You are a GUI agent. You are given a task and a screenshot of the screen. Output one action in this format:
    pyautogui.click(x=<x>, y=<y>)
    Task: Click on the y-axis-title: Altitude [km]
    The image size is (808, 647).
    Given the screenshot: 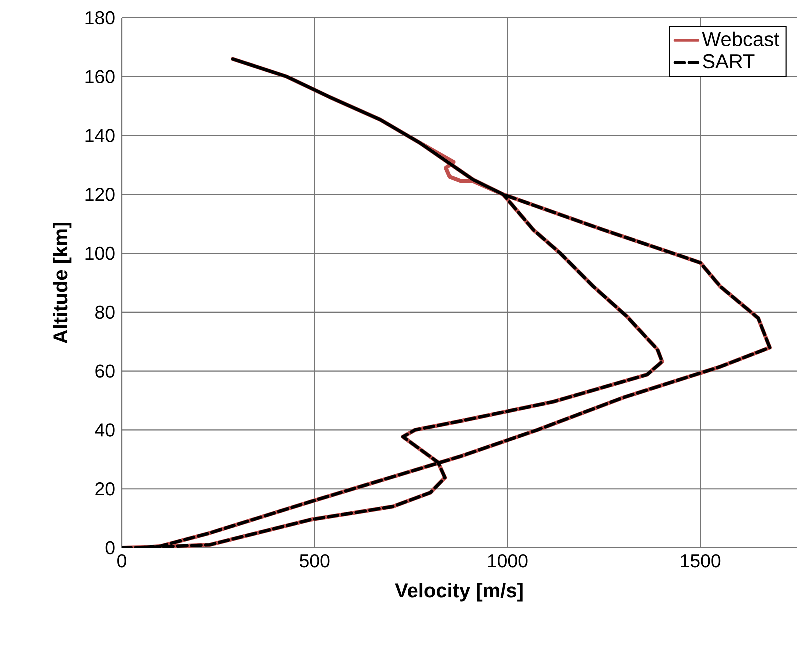 What is the action you would take?
    pyautogui.click(x=62, y=283)
    